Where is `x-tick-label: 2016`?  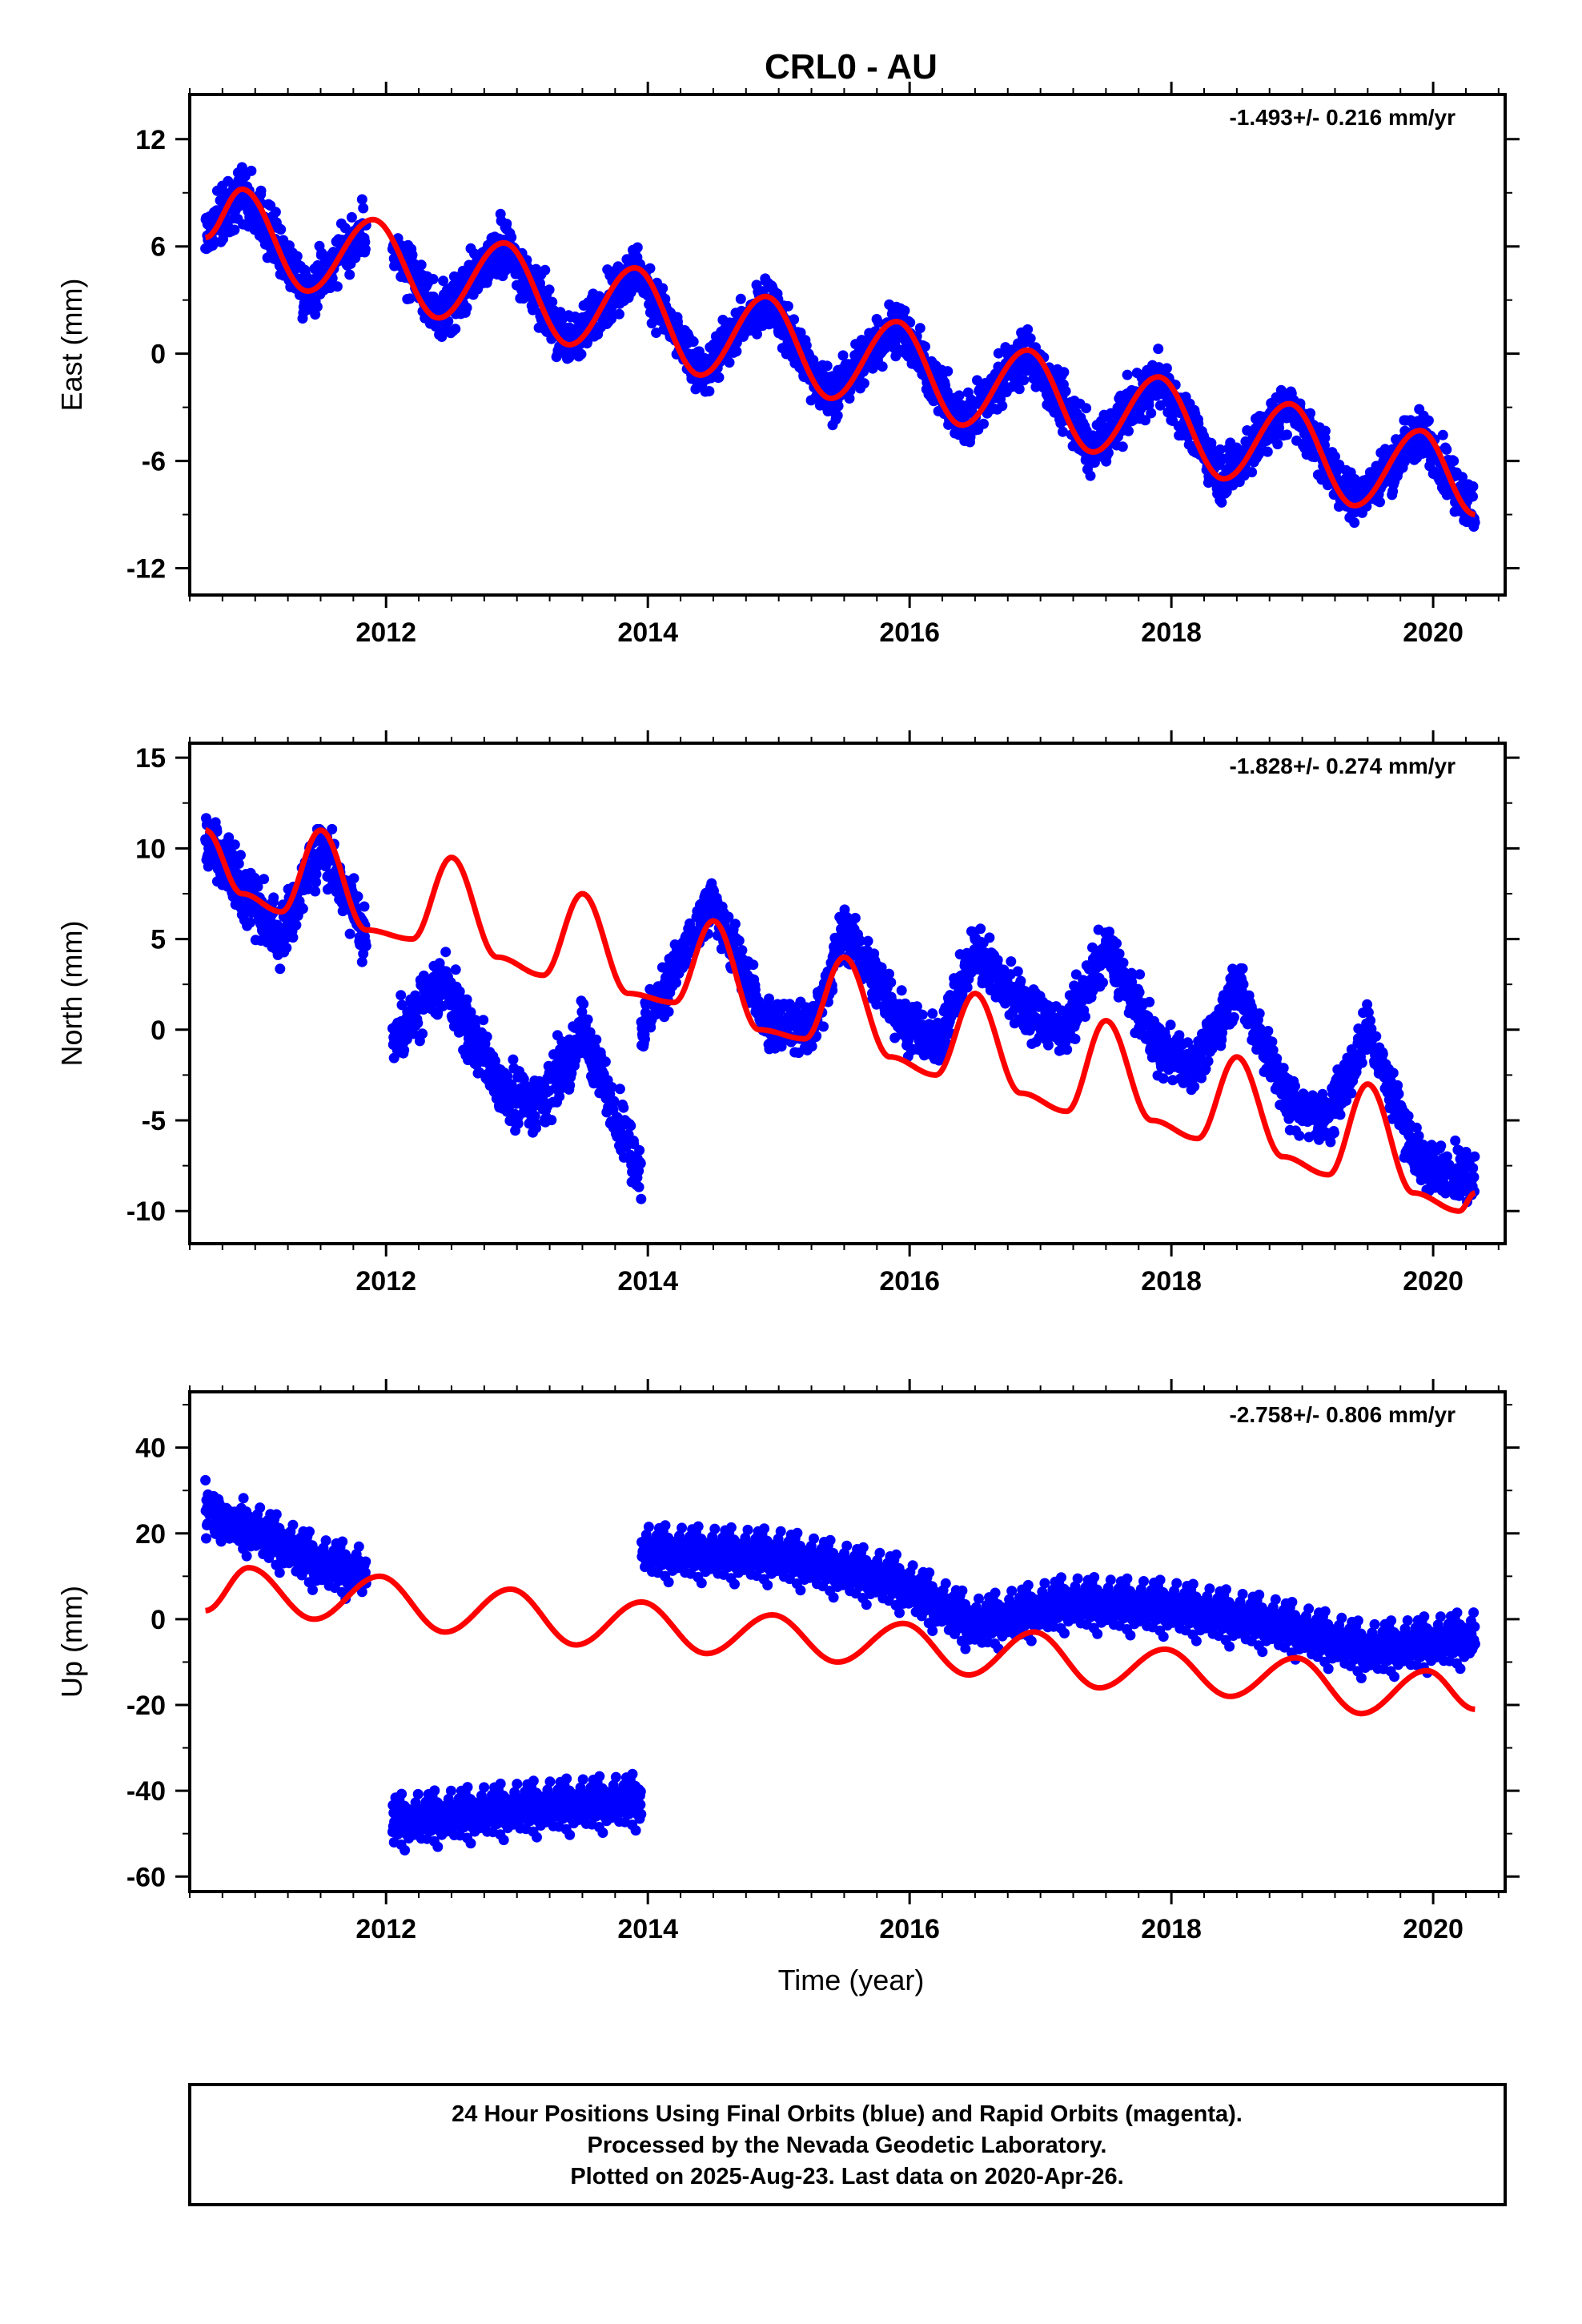 x-tick-label: 2016 is located at coordinates (909, 1281).